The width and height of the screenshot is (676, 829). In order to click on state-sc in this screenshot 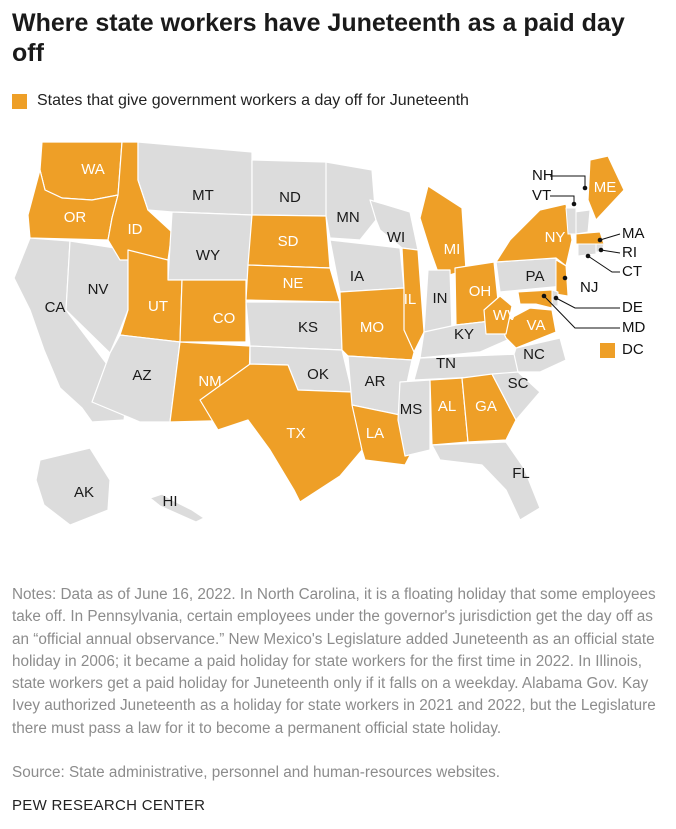, I will do `click(516, 396)`.